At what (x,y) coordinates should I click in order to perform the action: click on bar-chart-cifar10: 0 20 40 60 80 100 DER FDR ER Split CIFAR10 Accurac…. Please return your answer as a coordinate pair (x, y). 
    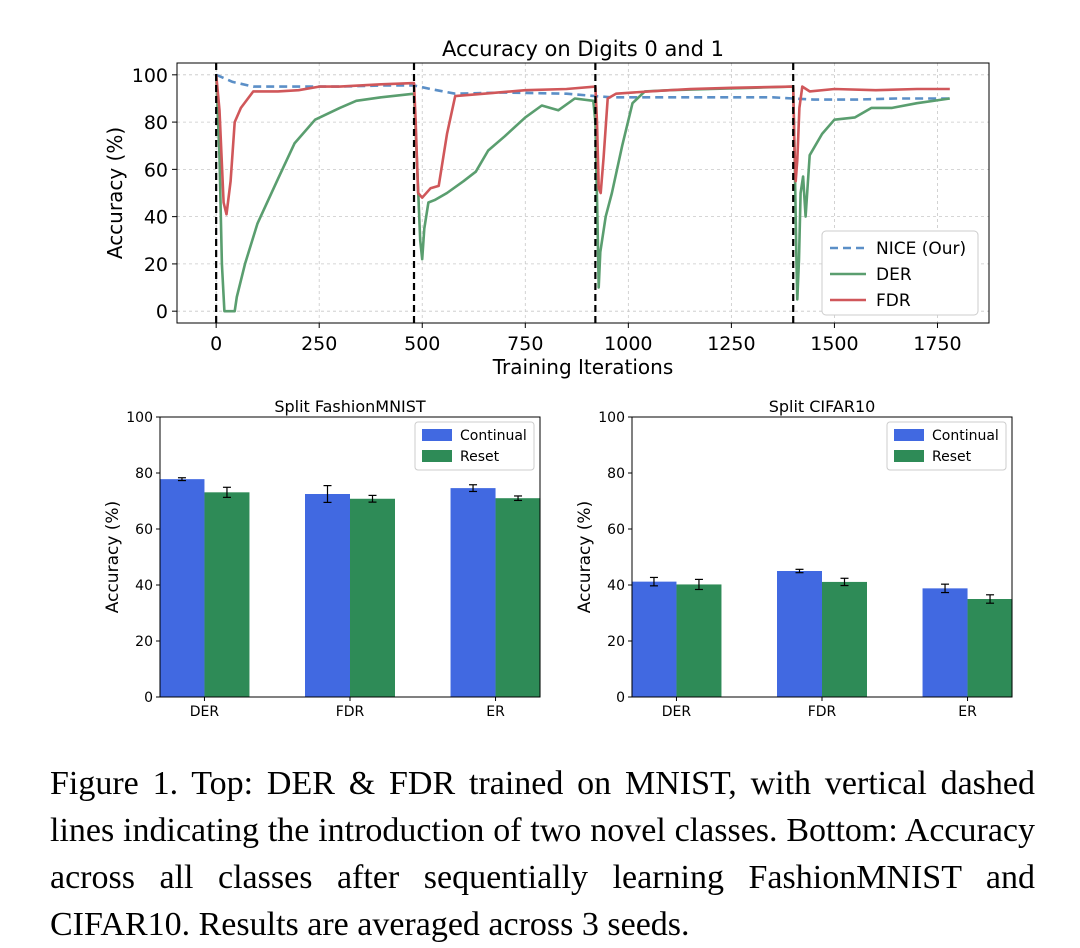
    Looking at the image, I should click on (794, 558).